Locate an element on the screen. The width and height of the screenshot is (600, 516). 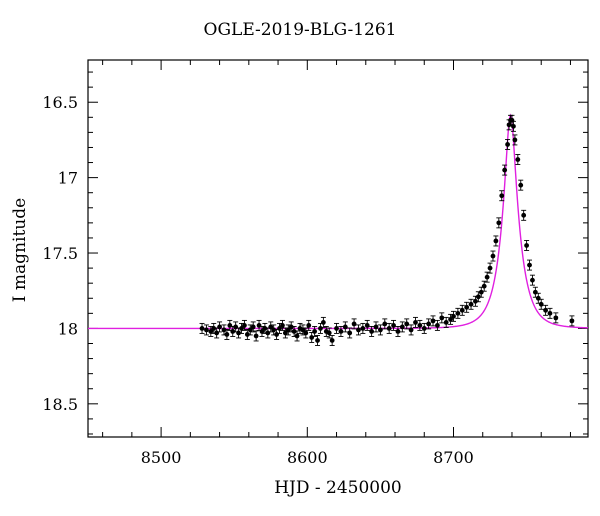
y-tick-label: 17.5 is located at coordinates (60, 253).